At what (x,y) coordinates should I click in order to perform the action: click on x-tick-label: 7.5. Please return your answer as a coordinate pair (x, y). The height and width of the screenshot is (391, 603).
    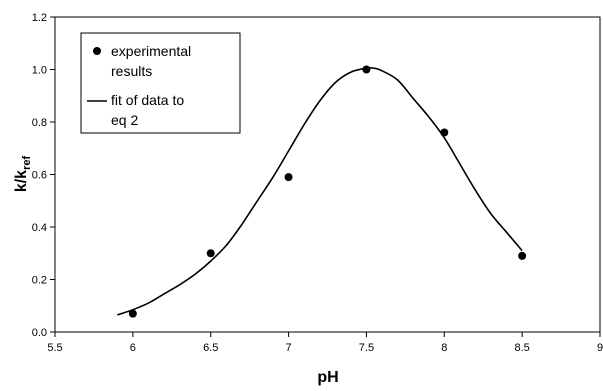
    Looking at the image, I should click on (366, 348).